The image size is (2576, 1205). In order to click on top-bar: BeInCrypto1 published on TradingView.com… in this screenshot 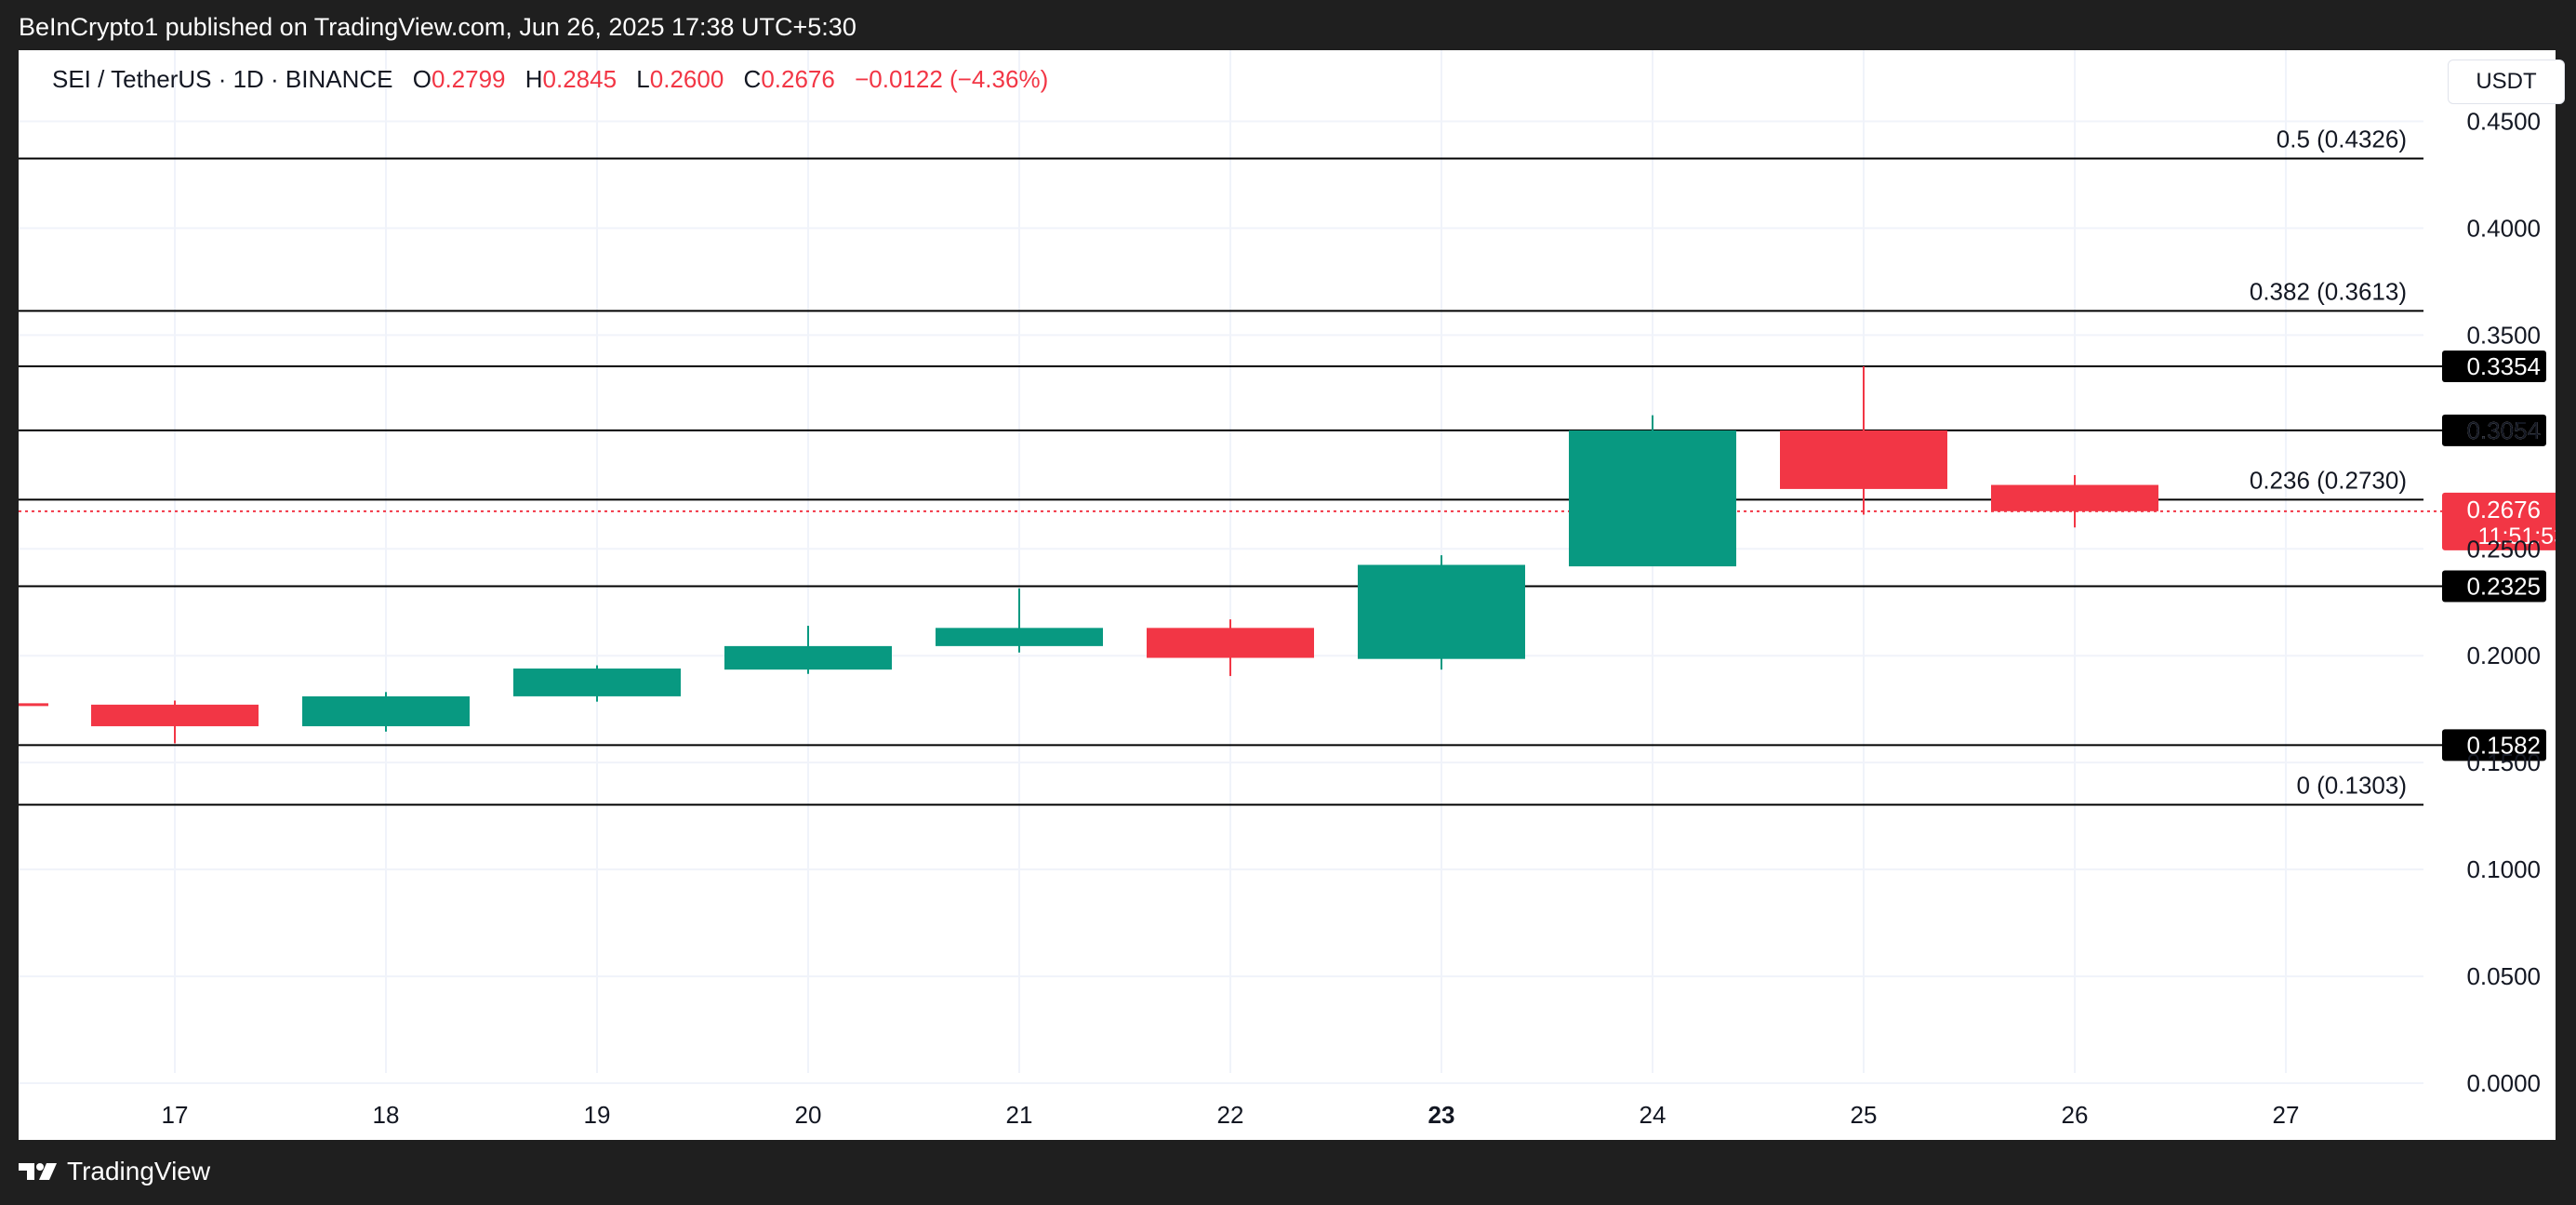, I will do `click(1288, 25)`.